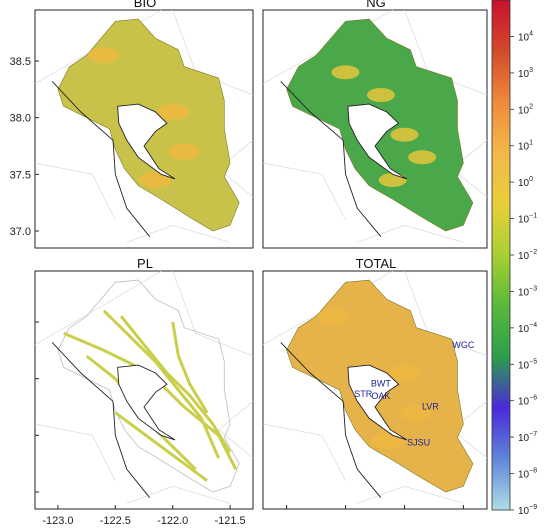 This screenshot has width=548, height=530. What do you see at coordinates (531, 70) in the screenshot?
I see `colorbar-label-exponent: 3` at bounding box center [531, 70].